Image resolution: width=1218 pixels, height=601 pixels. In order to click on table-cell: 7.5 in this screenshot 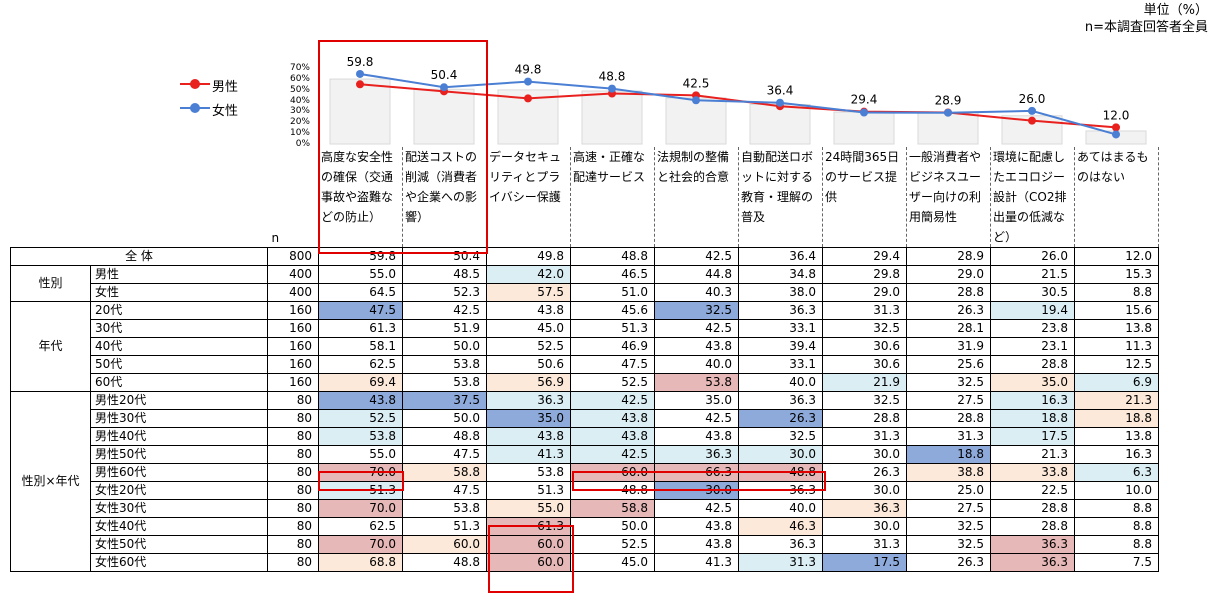, I will do `click(1116, 562)`.